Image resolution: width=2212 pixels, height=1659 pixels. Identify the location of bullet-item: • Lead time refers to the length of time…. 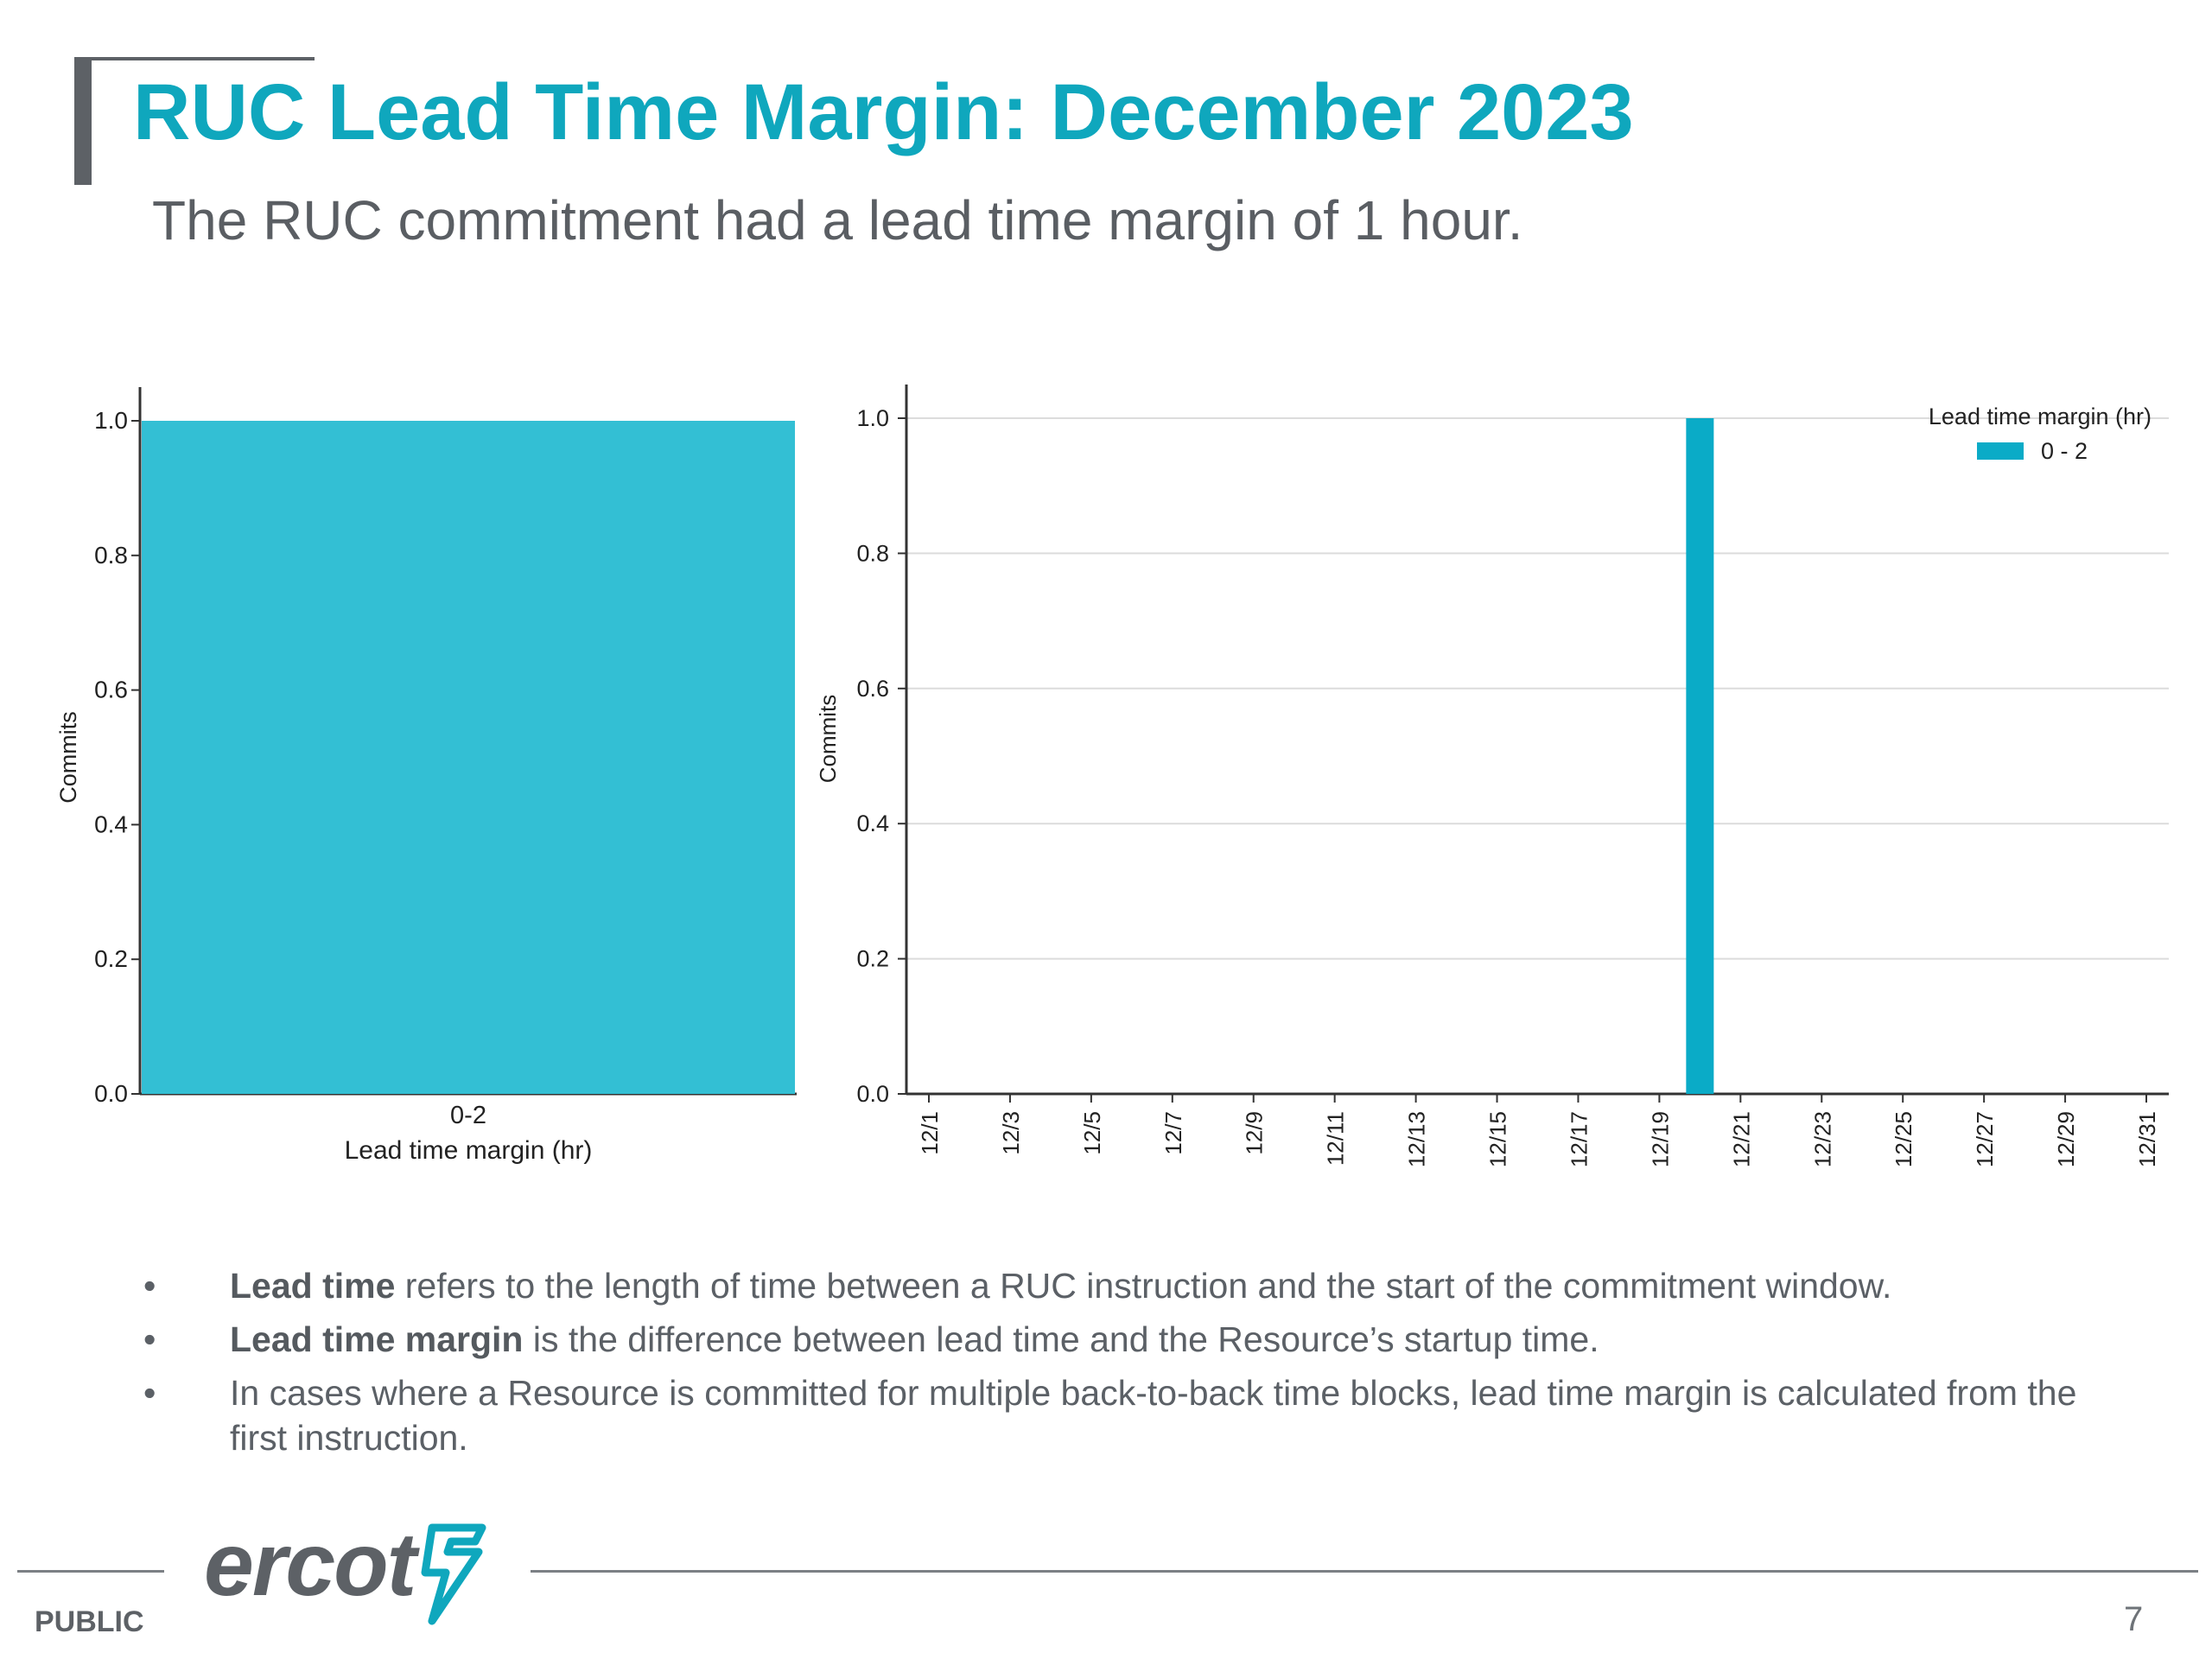
(1132, 1285).